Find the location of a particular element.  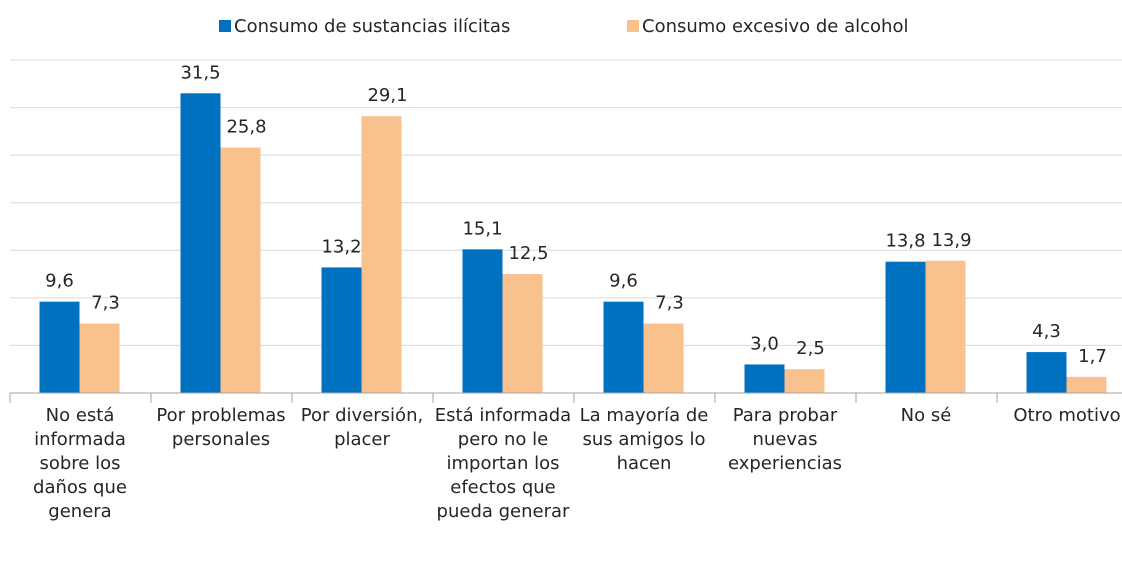

x-tick-label: Por diversión, placer is located at coordinates (362, 427).